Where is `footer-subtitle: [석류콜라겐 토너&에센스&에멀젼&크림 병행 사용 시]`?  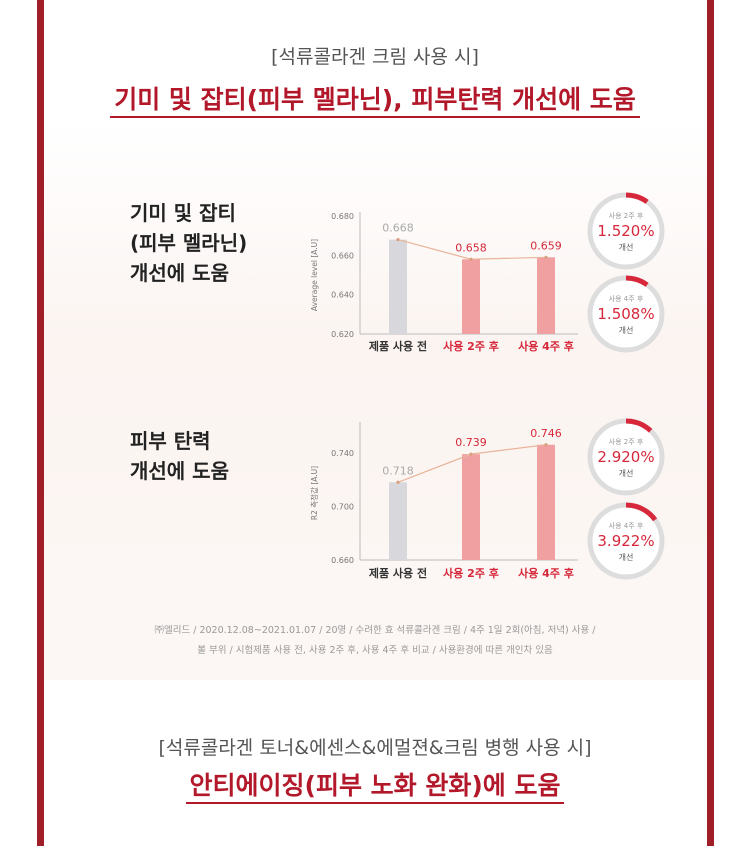 footer-subtitle: [석류콜라겐 토너&에센스&에멀젼&크림 병행 사용 시] is located at coordinates (375, 748).